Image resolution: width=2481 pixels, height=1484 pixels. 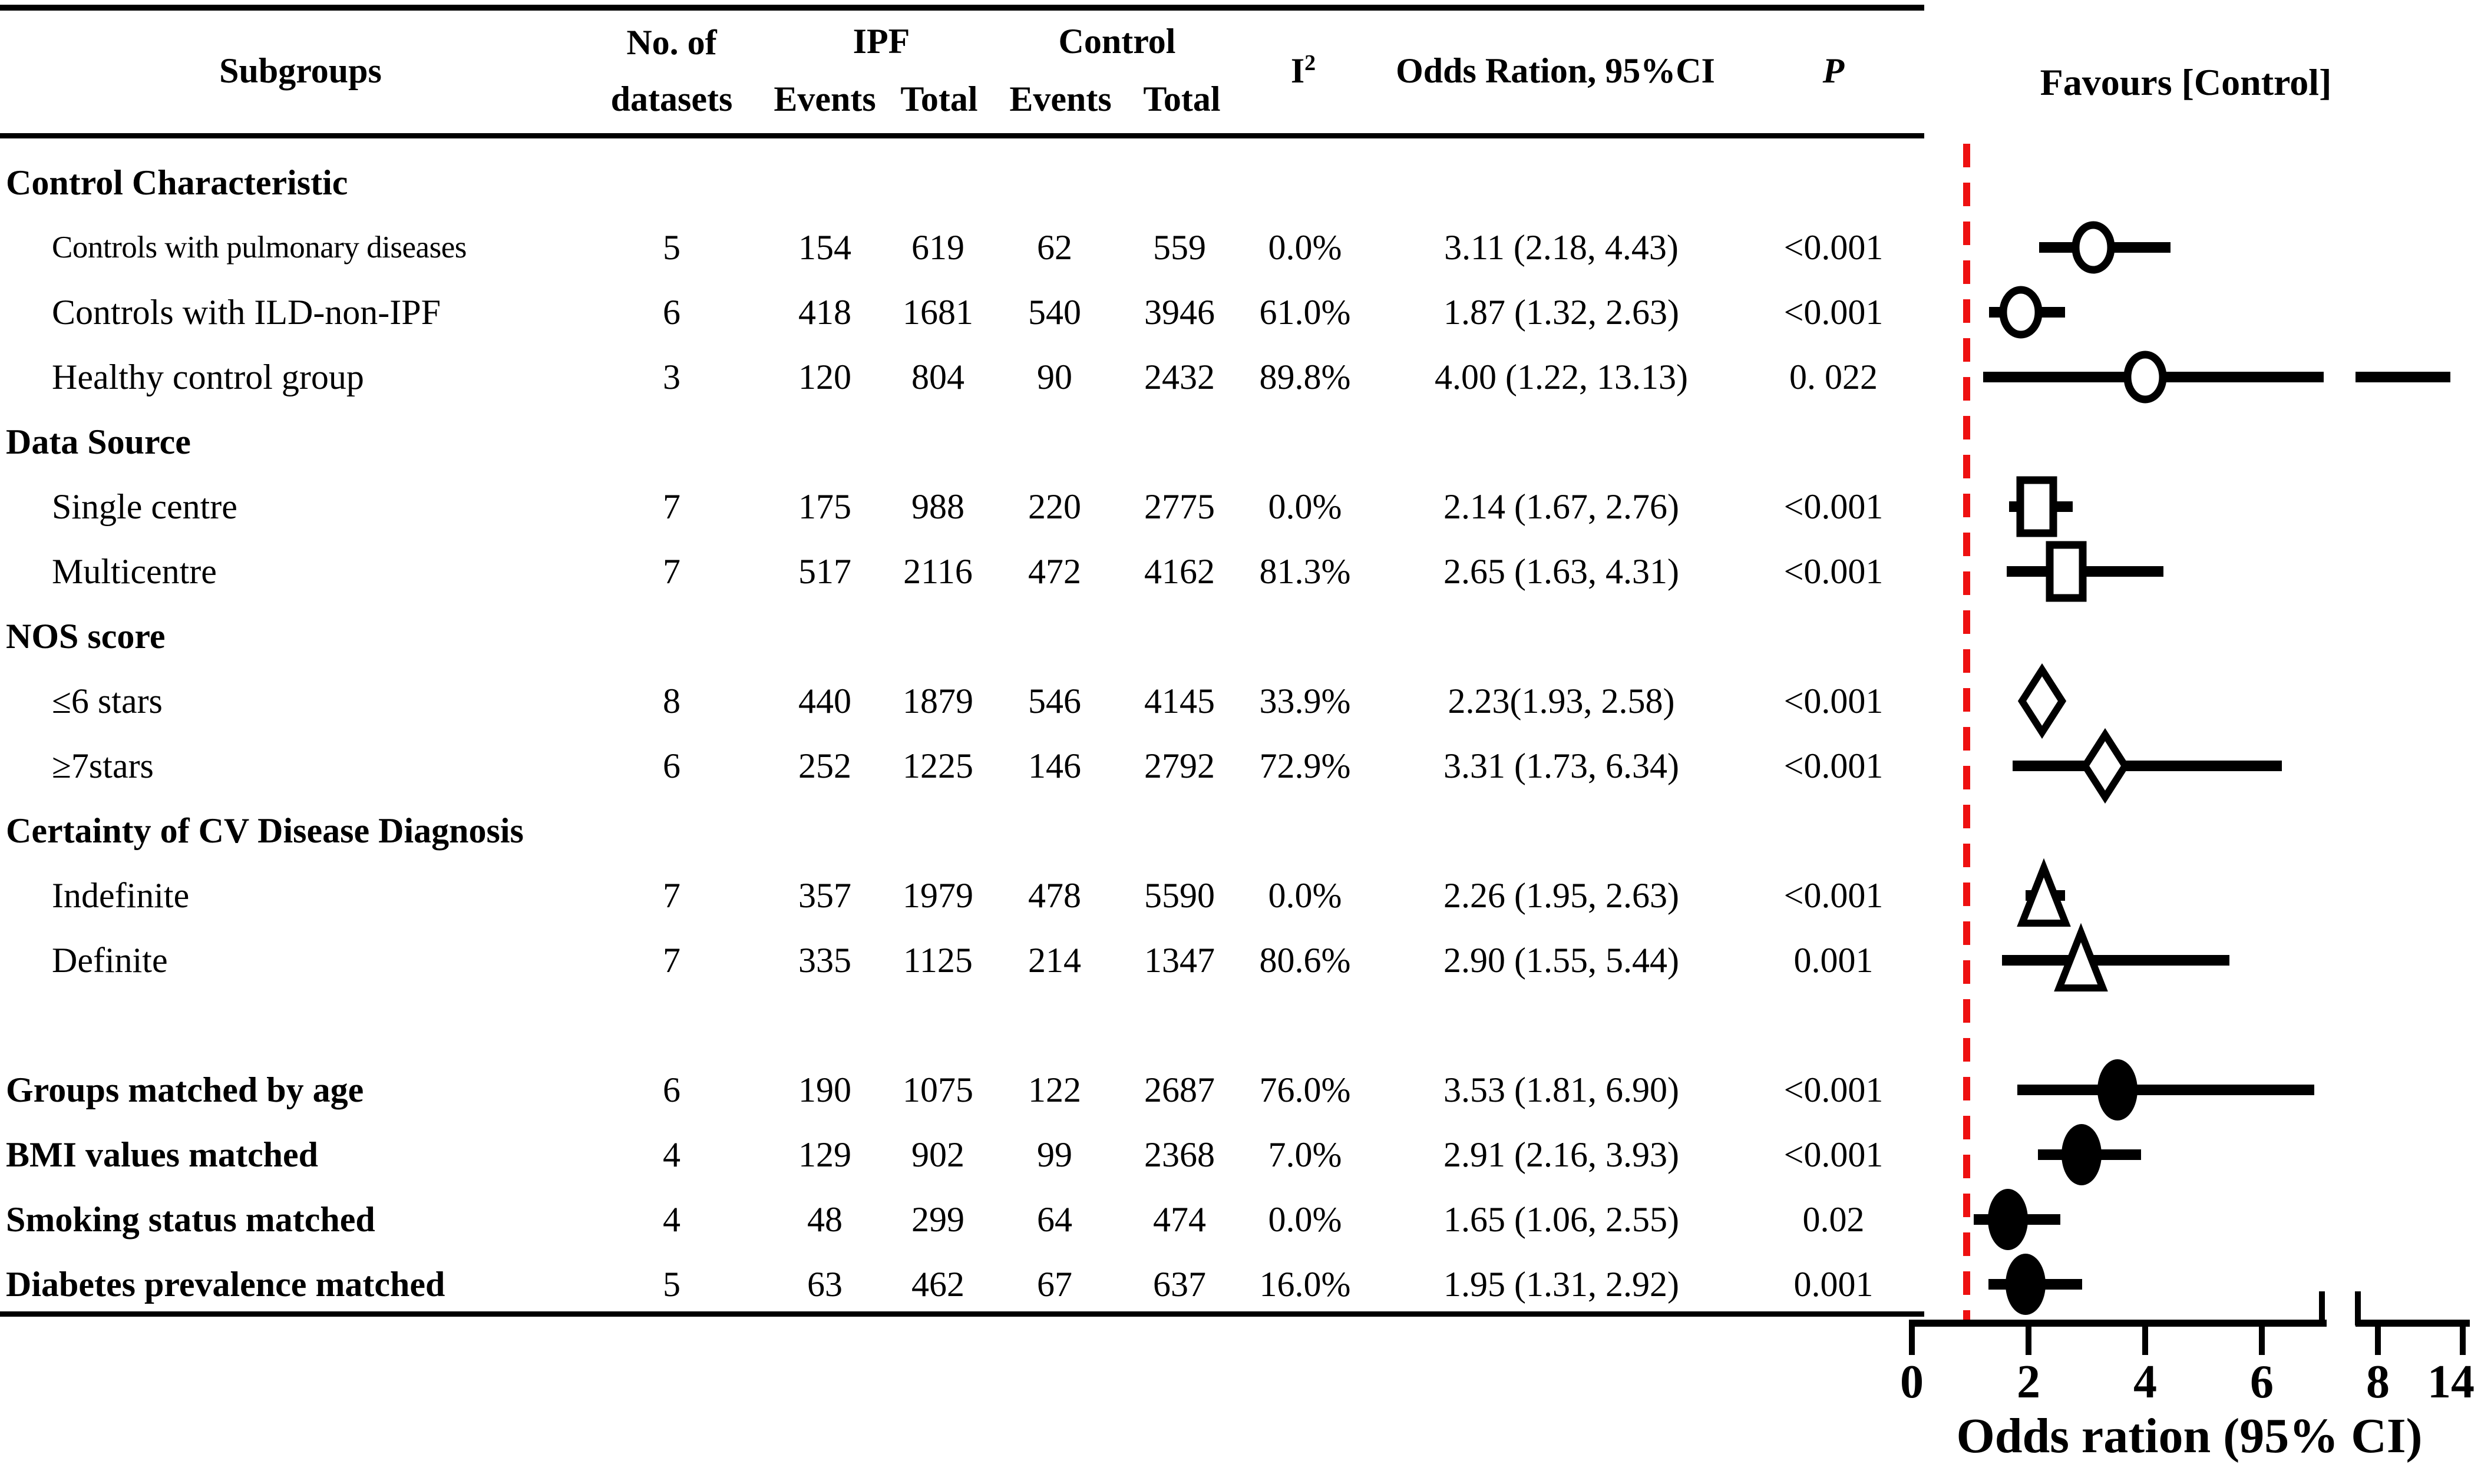 What do you see at coordinates (1179, 1284) in the screenshot?
I see `cell-control-total: 637` at bounding box center [1179, 1284].